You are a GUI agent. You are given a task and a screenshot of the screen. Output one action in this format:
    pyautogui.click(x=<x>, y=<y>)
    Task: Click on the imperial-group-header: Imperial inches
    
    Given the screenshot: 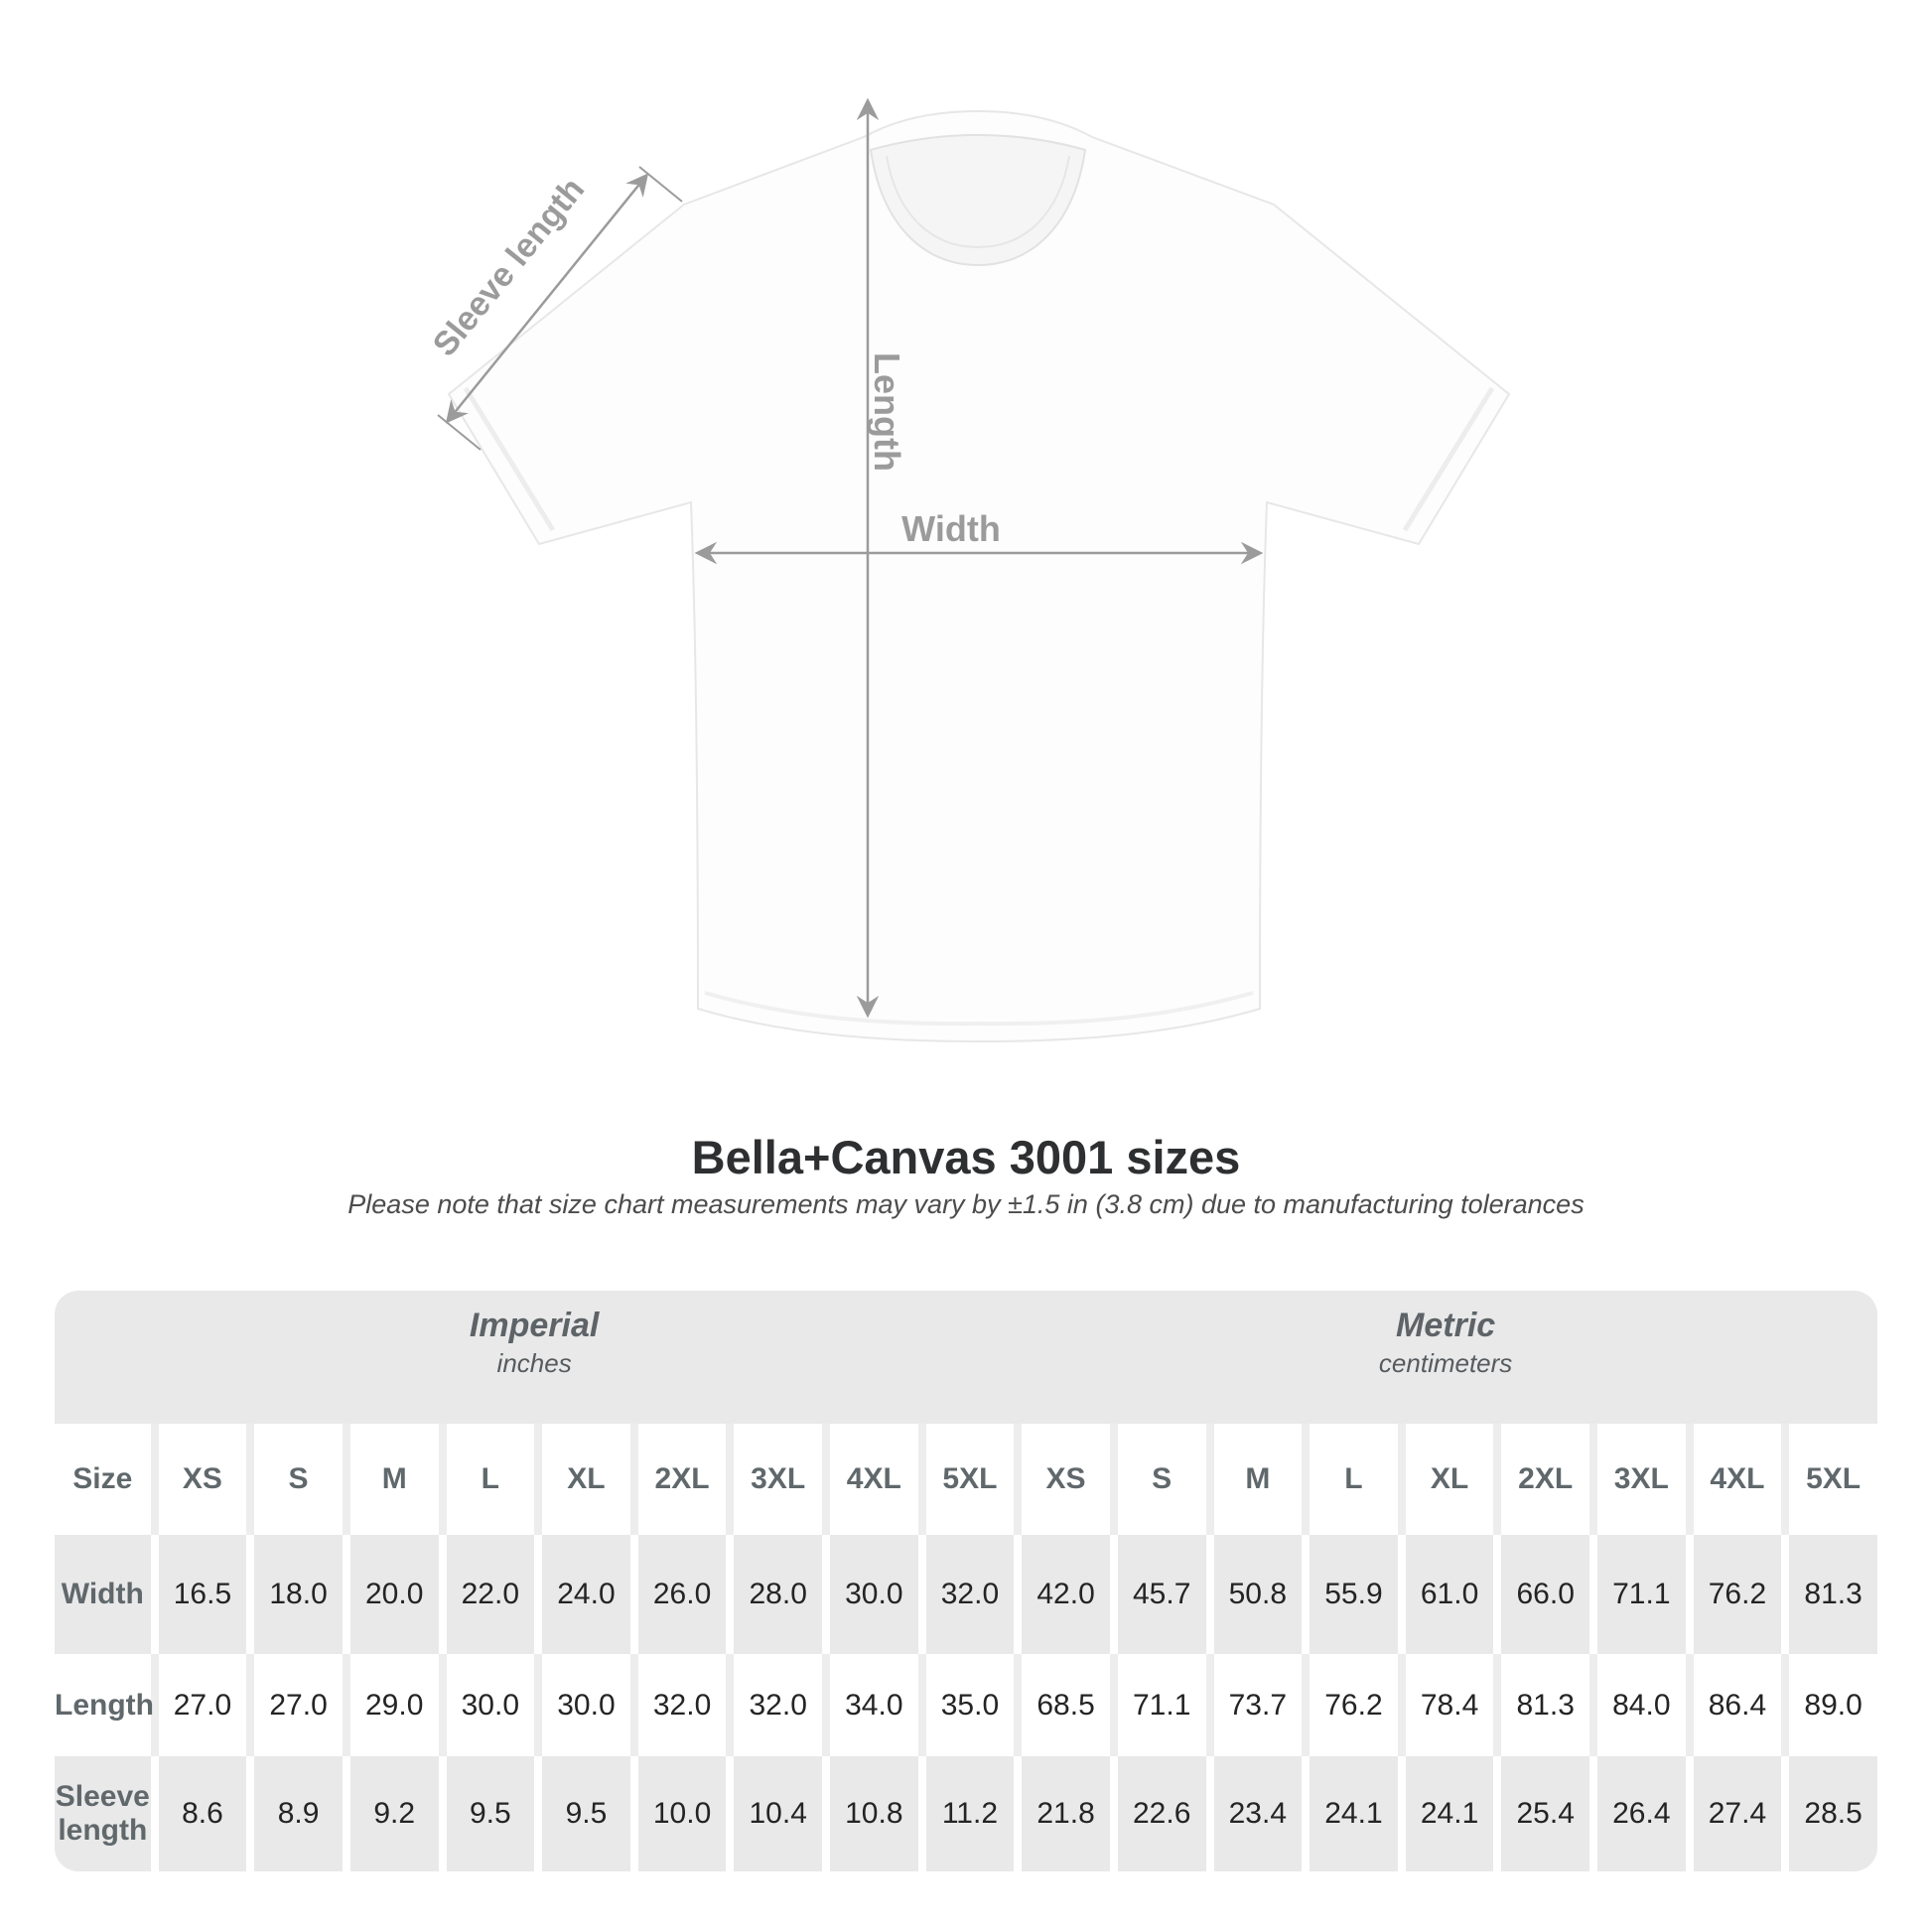 What is the action you would take?
    pyautogui.click(x=535, y=1358)
    